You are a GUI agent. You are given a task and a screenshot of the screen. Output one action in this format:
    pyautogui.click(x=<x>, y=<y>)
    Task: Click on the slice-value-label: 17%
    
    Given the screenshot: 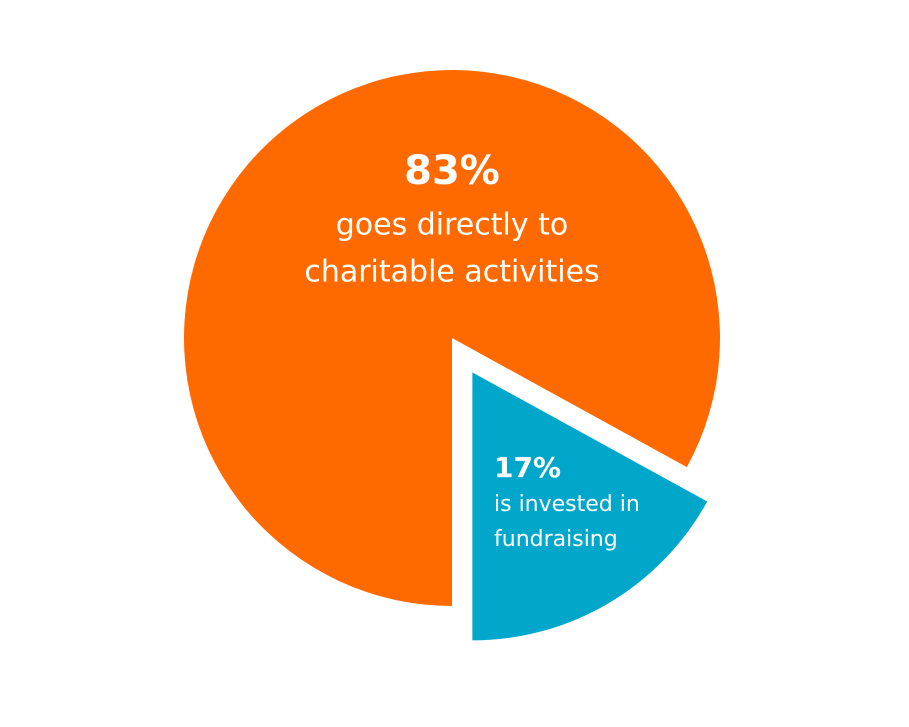 What is the action you would take?
    pyautogui.click(x=527, y=467)
    